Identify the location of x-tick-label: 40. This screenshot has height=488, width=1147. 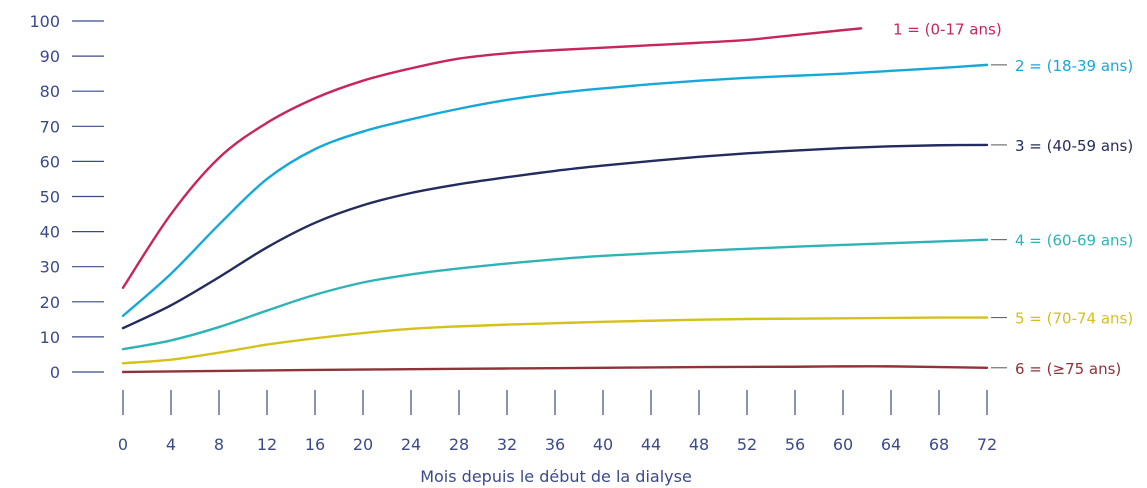
(603, 444).